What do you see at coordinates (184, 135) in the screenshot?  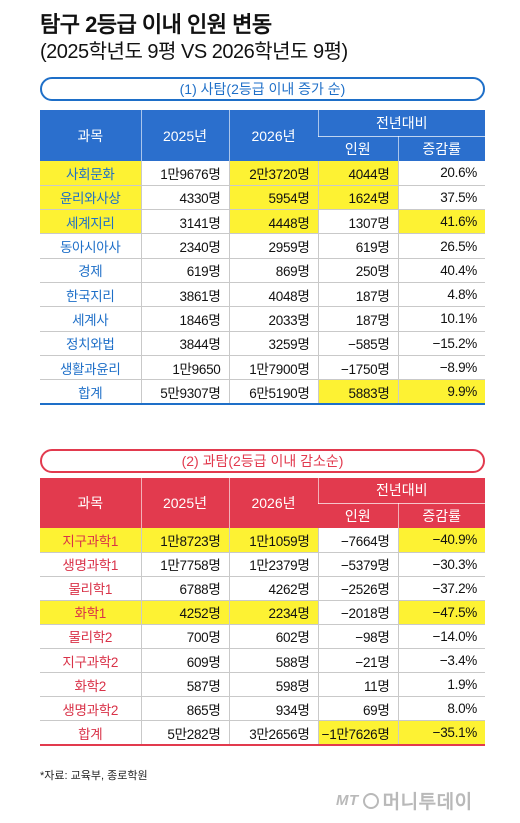 I see `header-2025: 2025년` at bounding box center [184, 135].